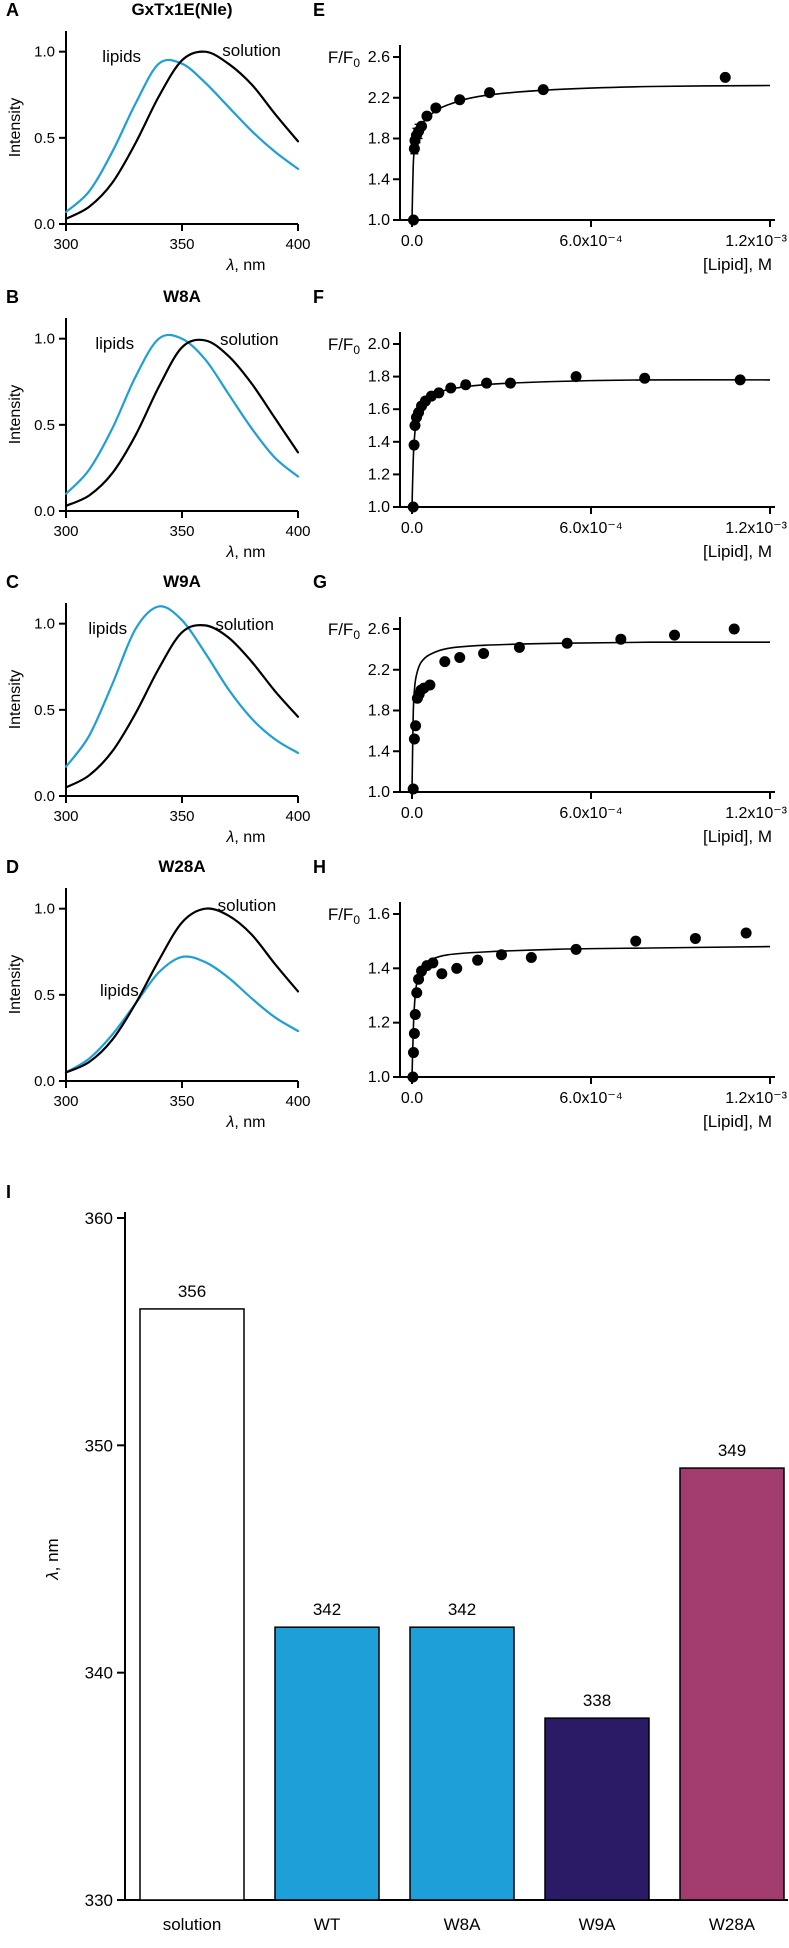 This screenshot has width=789, height=1948. I want to click on panel-label-i: I, so click(9, 1192).